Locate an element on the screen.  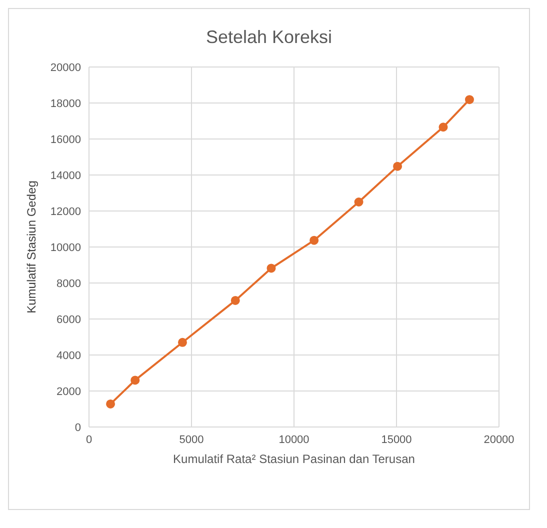
y-tick-label: 18000 is located at coordinates (65, 104).